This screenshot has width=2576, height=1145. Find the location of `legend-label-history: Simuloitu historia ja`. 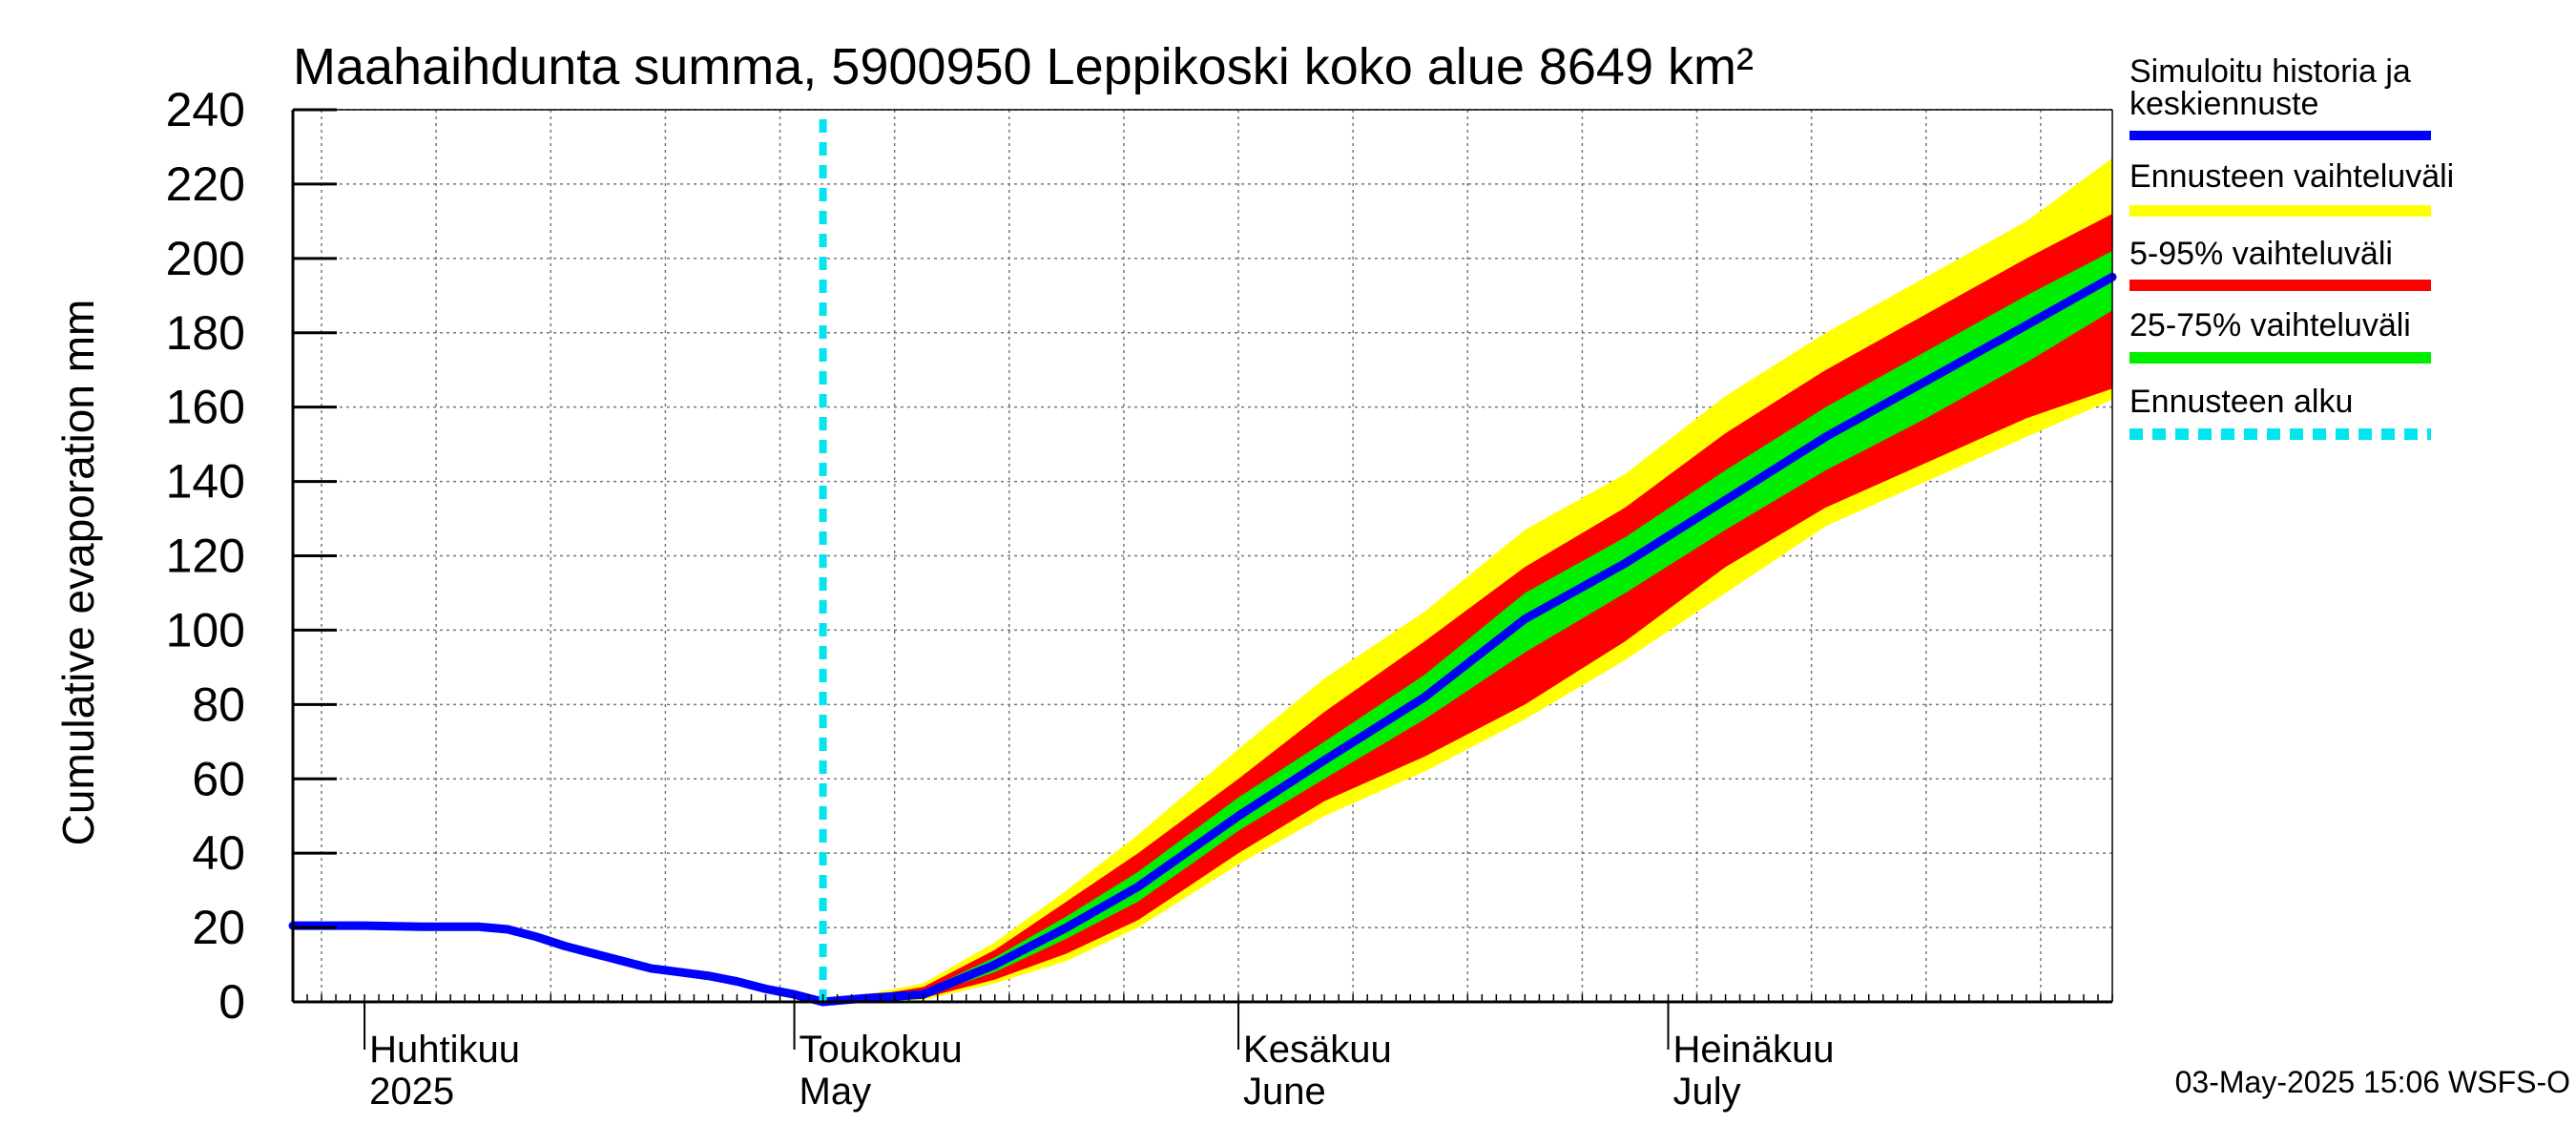

legend-label-history: Simuloitu historia ja is located at coordinates (2270, 71).